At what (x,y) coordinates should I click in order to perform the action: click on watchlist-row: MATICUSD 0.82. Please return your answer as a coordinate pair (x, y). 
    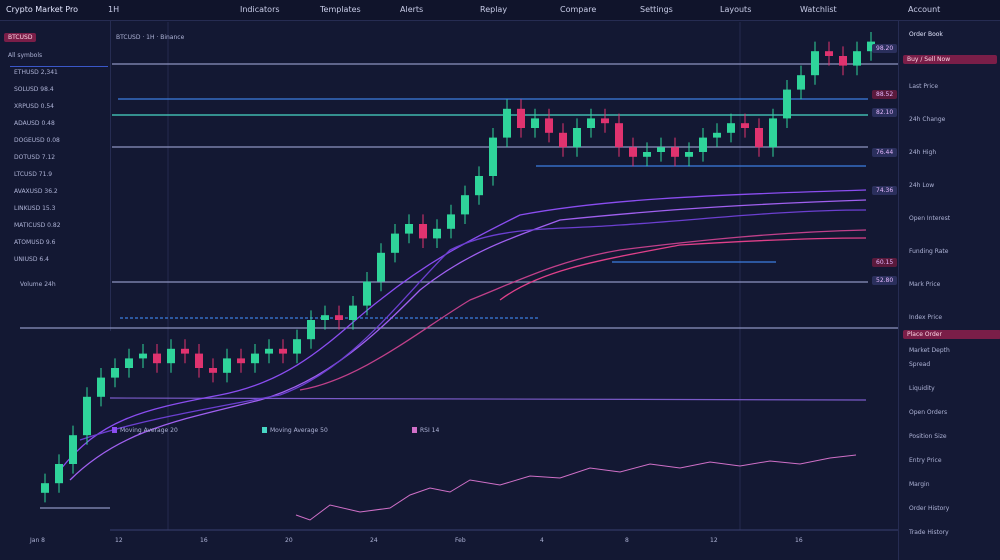
    Looking at the image, I should click on (37, 225).